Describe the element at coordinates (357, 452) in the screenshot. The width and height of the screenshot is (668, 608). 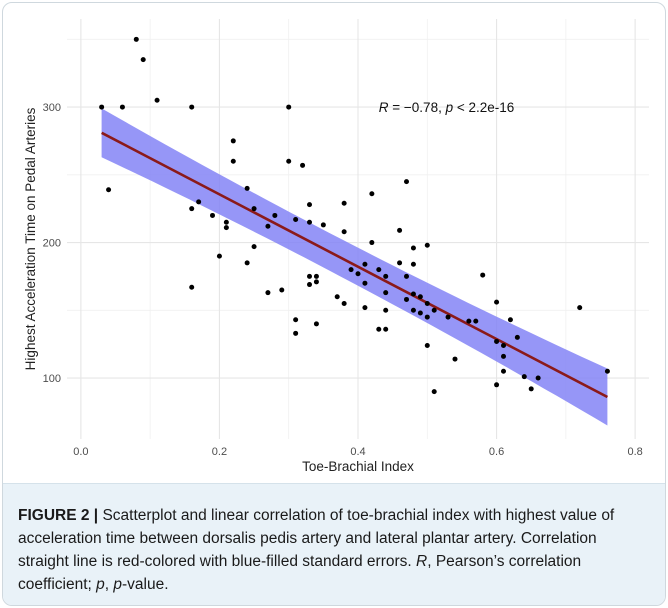
I see `x-tick-label: 0.4` at that location.